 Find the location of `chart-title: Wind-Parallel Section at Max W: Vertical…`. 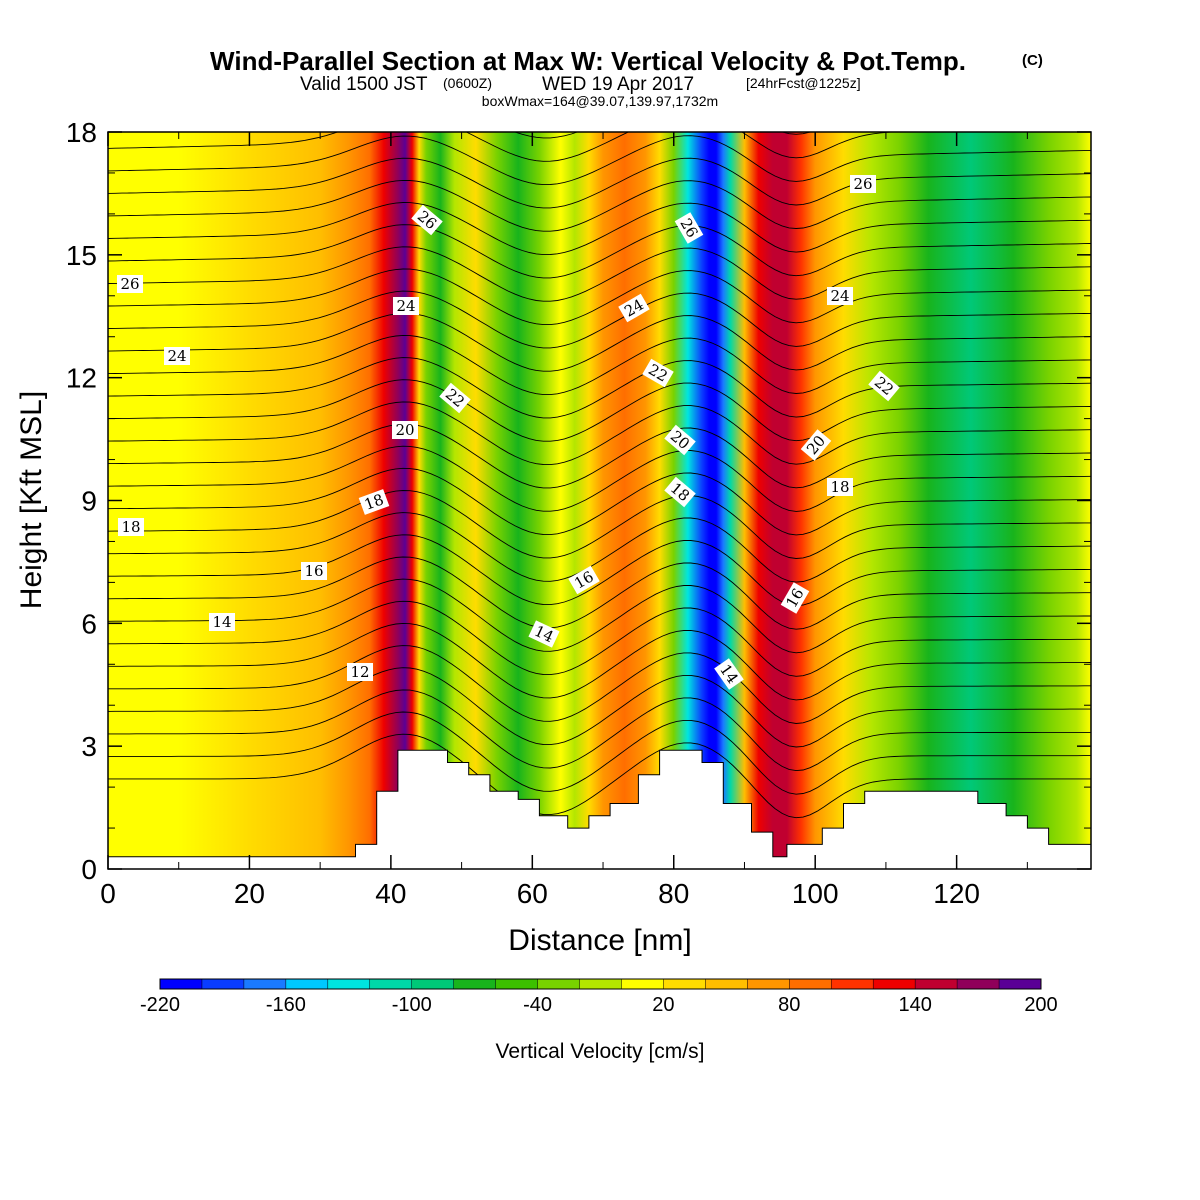

chart-title: Wind-Parallel Section at Max W: Vertical… is located at coordinates (588, 61).